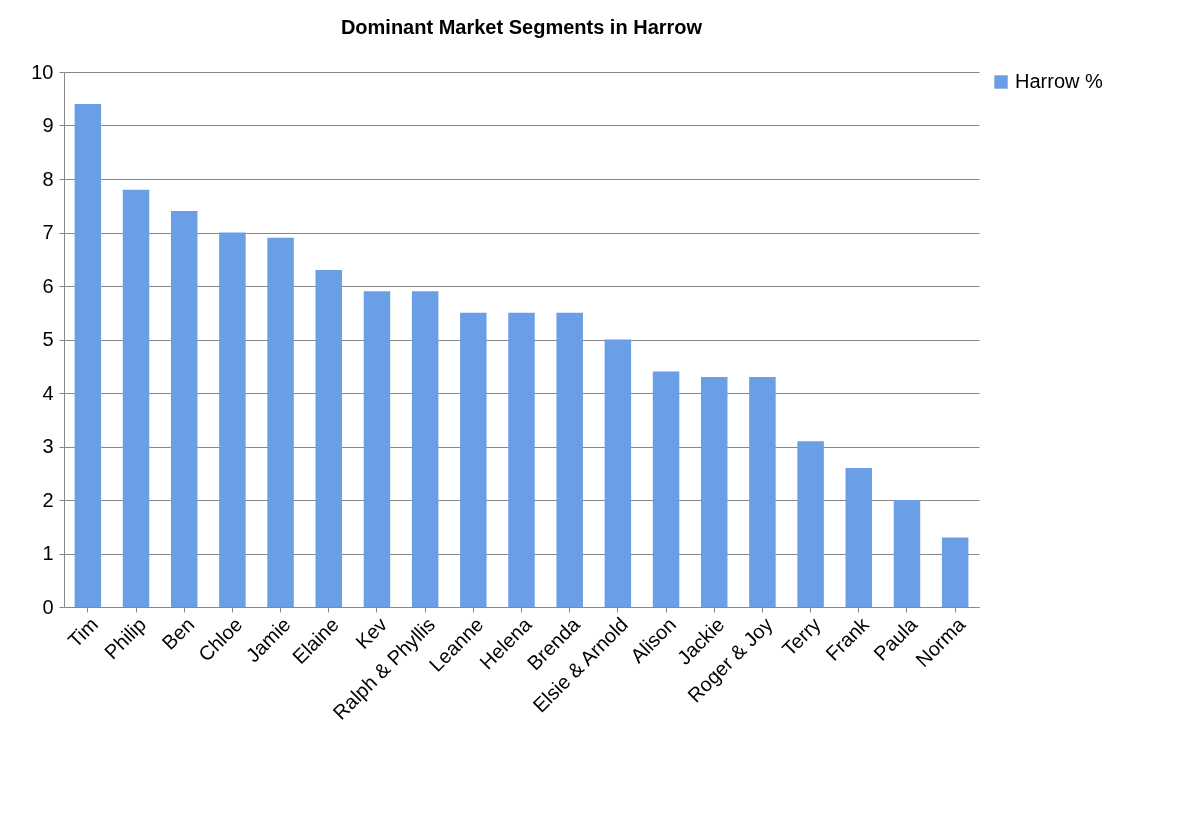 Image resolution: width=1203 pixels, height=820 pixels. What do you see at coordinates (82, 632) in the screenshot?
I see `x-tick-label: Tim` at bounding box center [82, 632].